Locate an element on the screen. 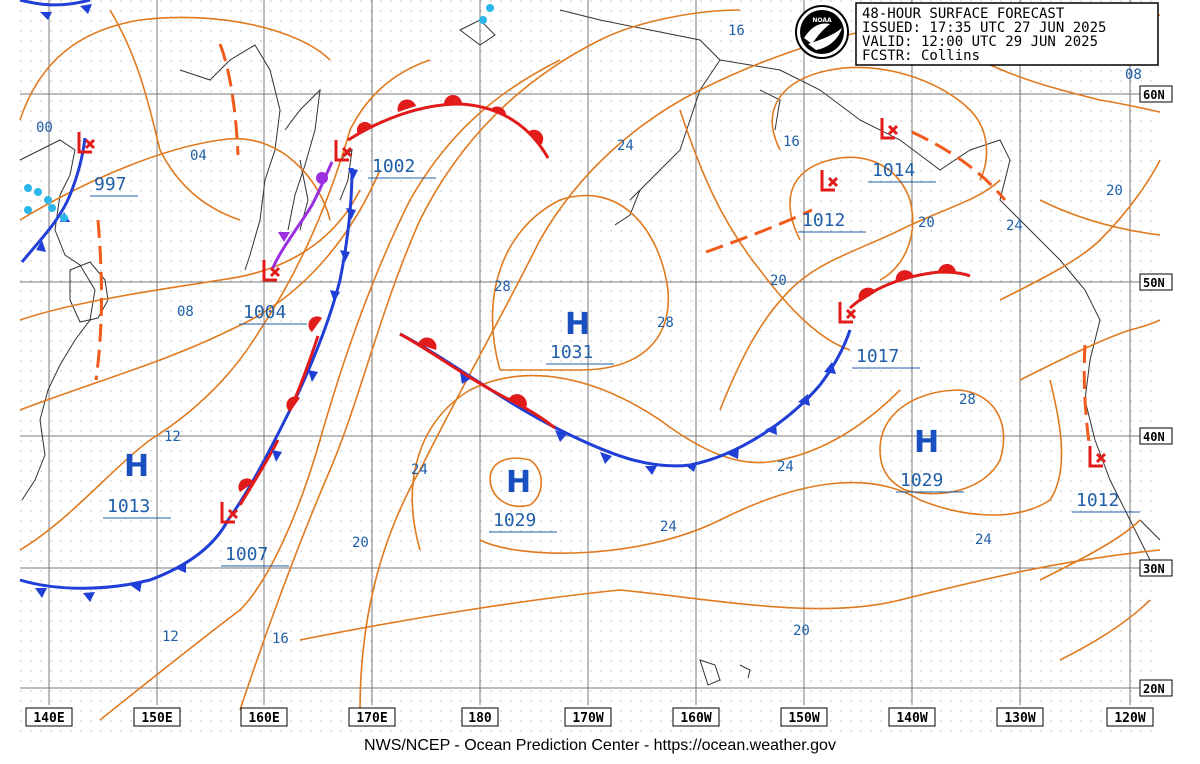 The height and width of the screenshot is (764, 1200). lon-label: 150W is located at coordinates (803, 718).